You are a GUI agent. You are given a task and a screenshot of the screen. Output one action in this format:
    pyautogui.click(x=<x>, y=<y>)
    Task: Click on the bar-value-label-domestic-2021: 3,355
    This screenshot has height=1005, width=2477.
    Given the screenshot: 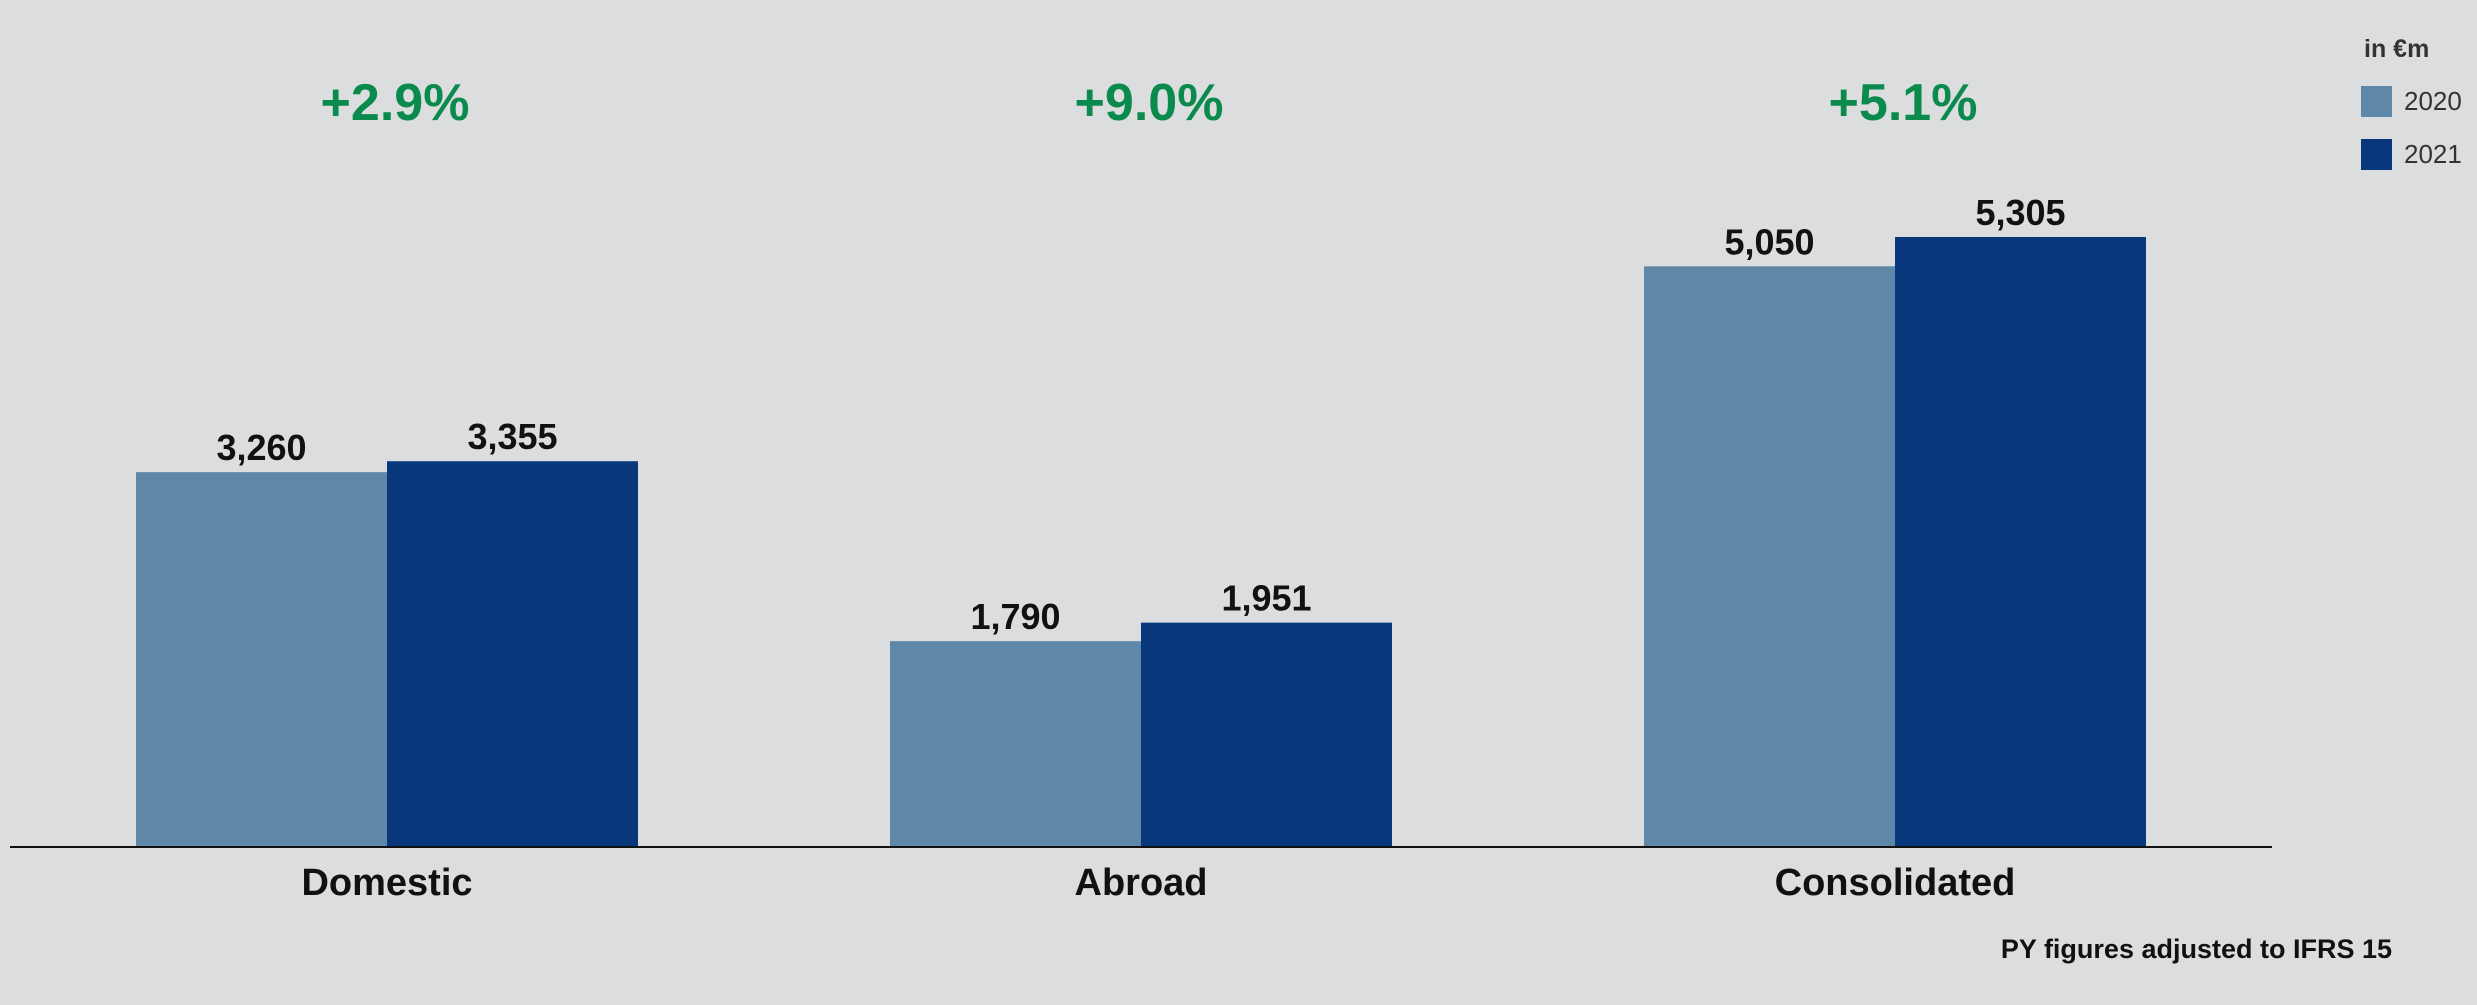 What is the action you would take?
    pyautogui.click(x=512, y=436)
    